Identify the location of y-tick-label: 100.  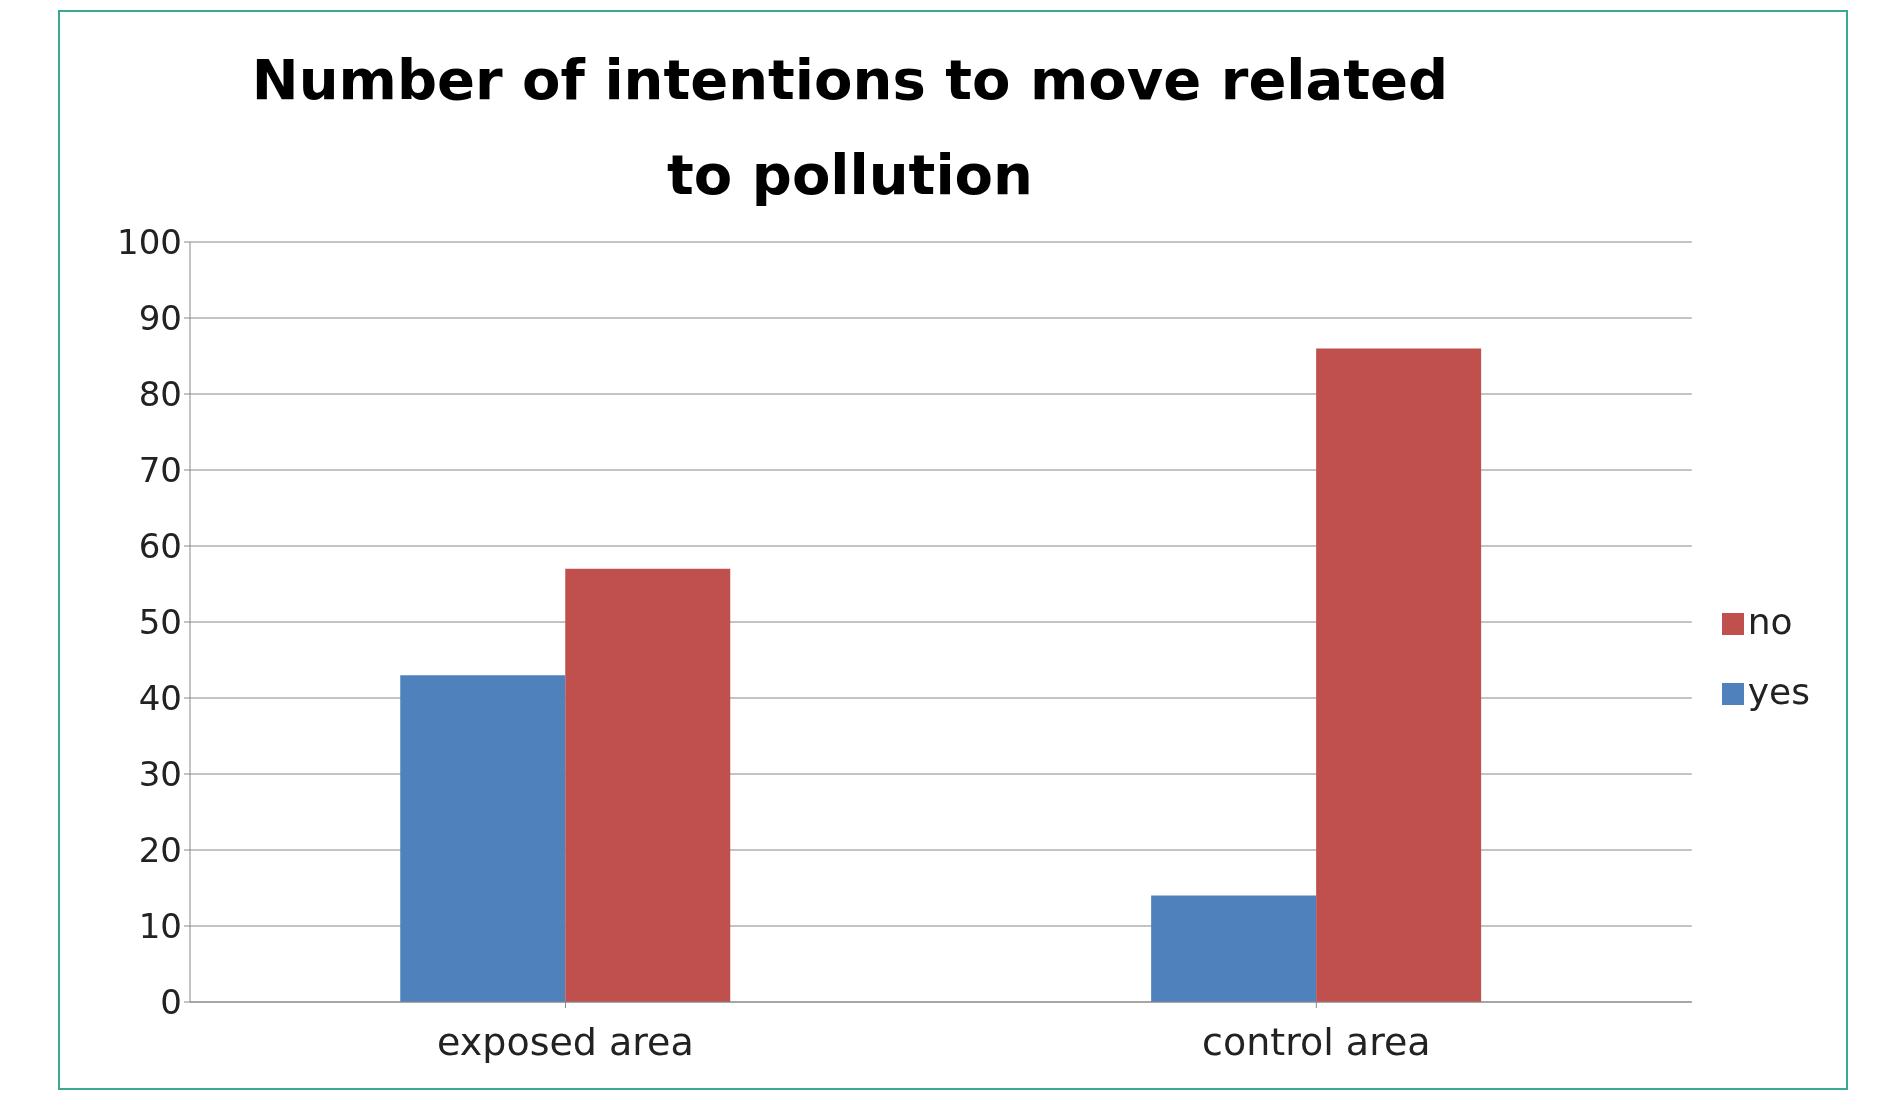
(149, 242).